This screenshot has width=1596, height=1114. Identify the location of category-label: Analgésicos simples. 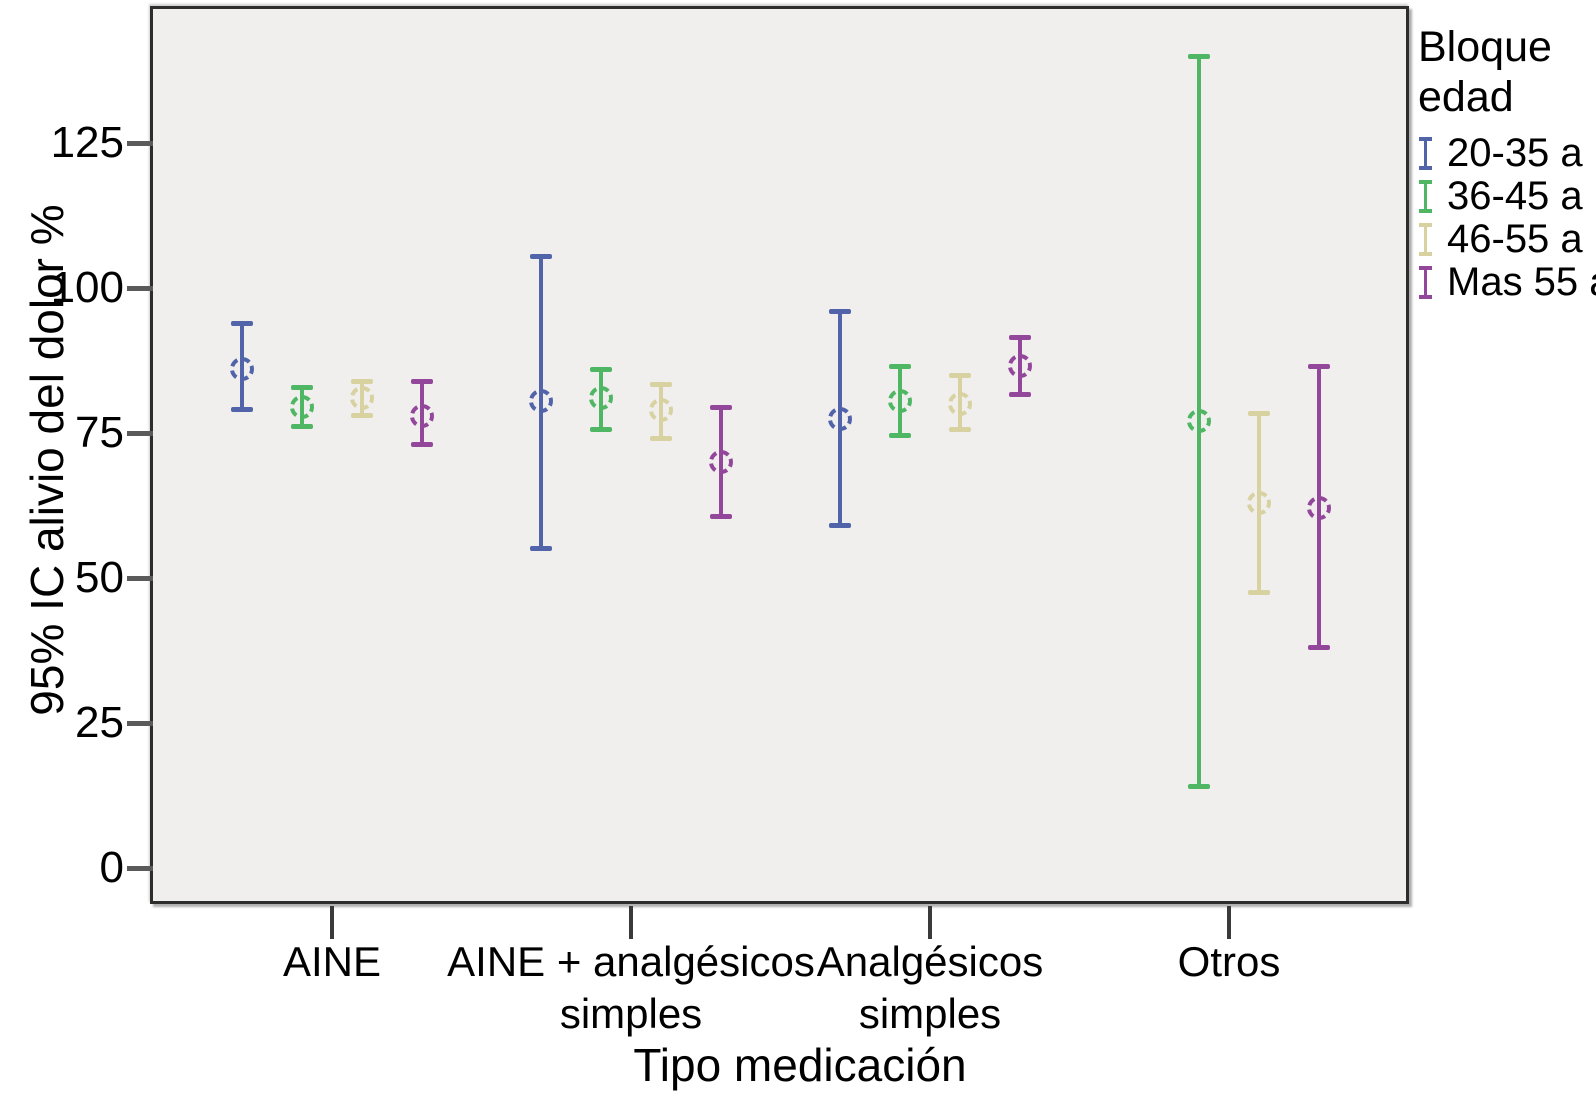
(930, 988).